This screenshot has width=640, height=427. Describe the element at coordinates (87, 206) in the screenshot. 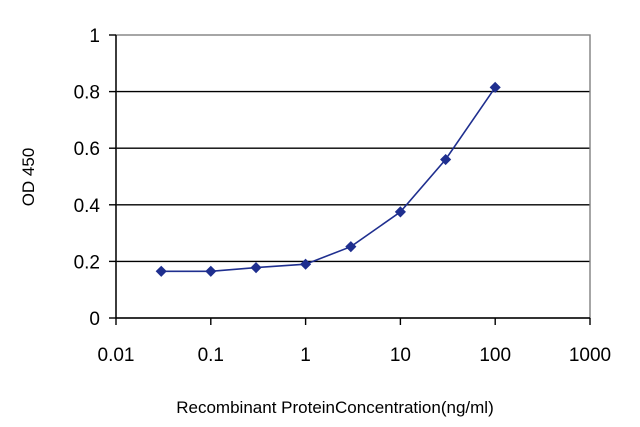

I see `y-tick-label: 0.4` at that location.